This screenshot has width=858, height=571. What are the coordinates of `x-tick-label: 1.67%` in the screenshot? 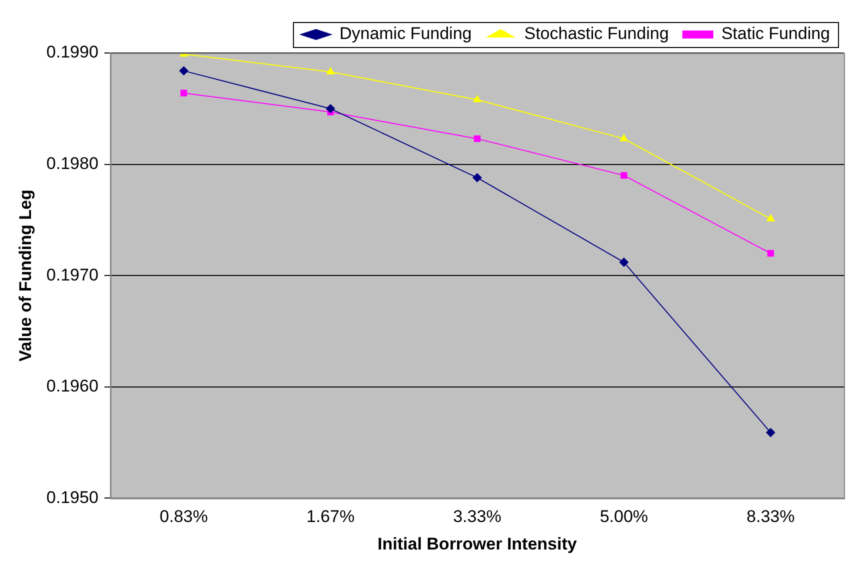 It's located at (330, 516).